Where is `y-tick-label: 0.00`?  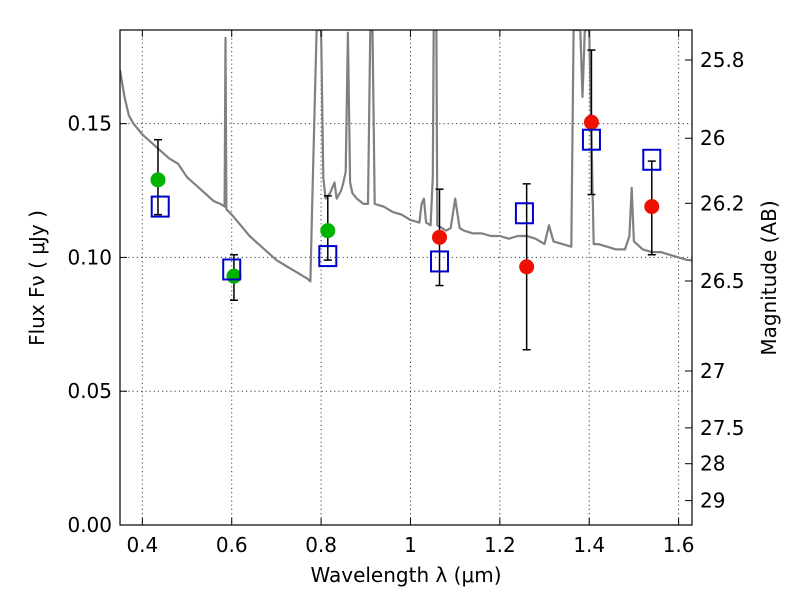 y-tick-label: 0.00 is located at coordinates (89, 525).